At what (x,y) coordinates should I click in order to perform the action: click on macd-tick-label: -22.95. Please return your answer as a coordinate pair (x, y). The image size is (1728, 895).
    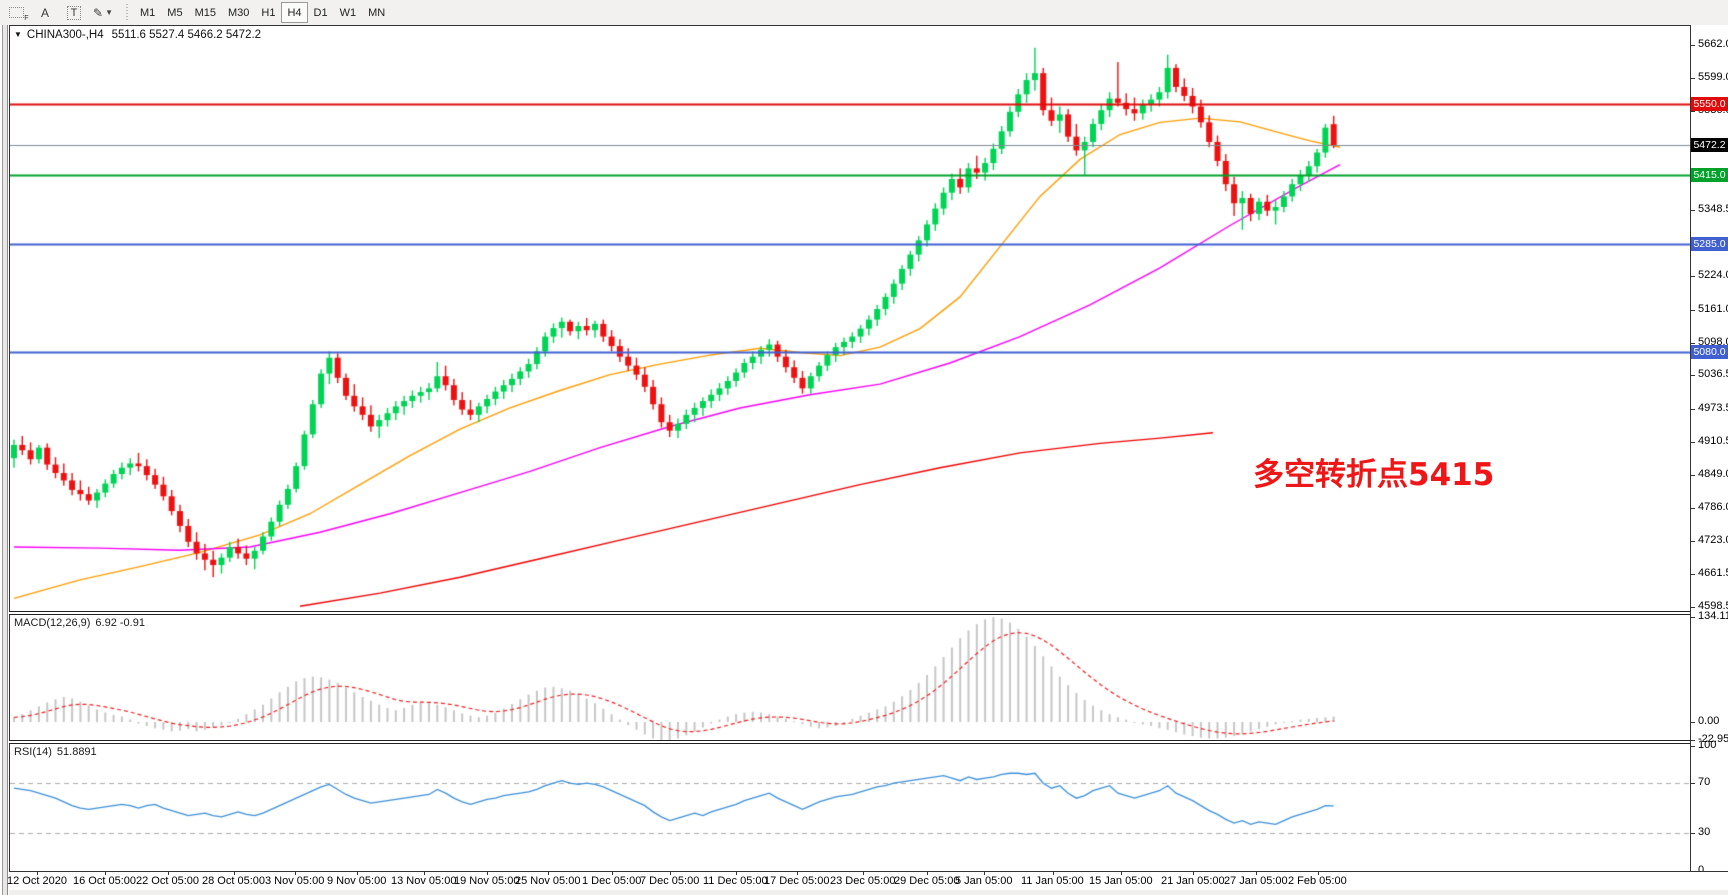
    Looking at the image, I should click on (1713, 739).